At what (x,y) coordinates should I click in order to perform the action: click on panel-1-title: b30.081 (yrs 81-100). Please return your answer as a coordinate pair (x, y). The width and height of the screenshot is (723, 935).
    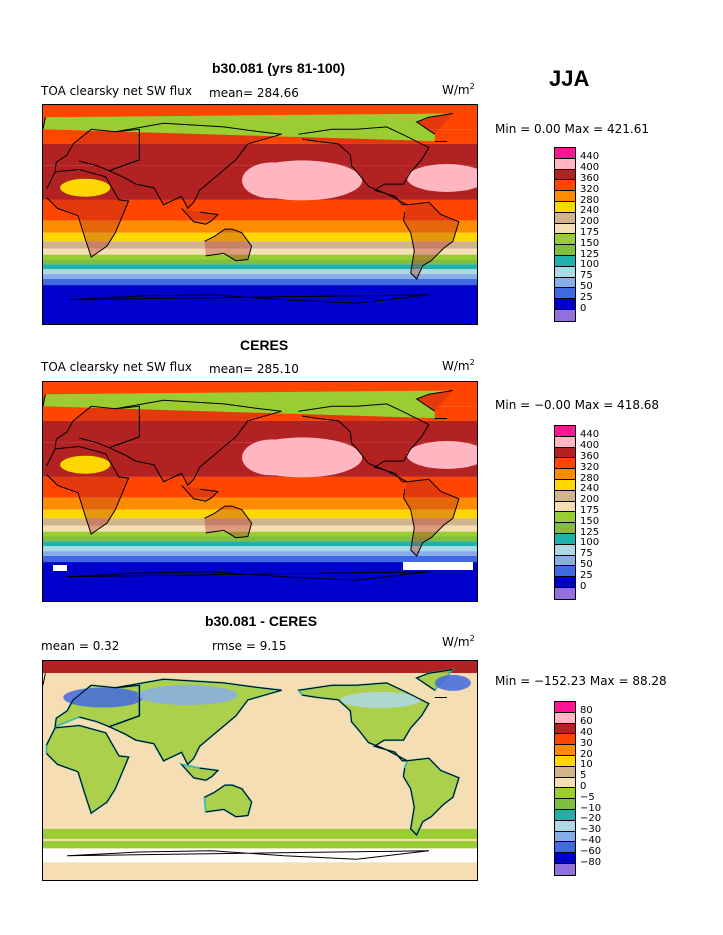
    Looking at the image, I should click on (279, 68).